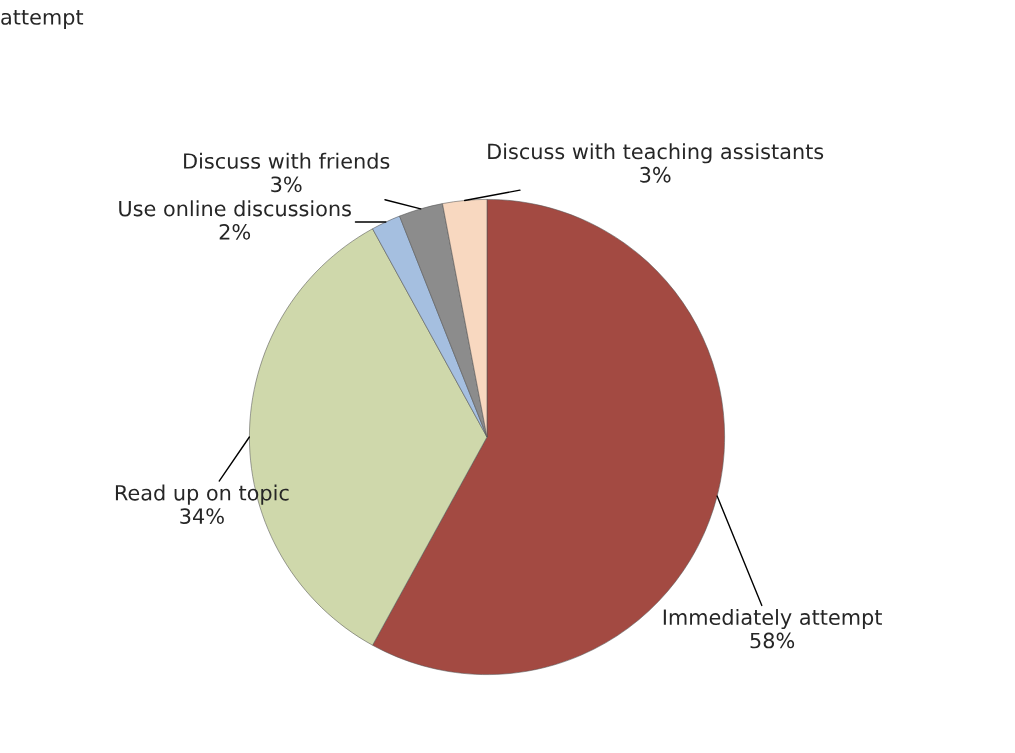 The height and width of the screenshot is (753, 1015). What do you see at coordinates (235, 231) in the screenshot?
I see `data-label: 2%` at bounding box center [235, 231].